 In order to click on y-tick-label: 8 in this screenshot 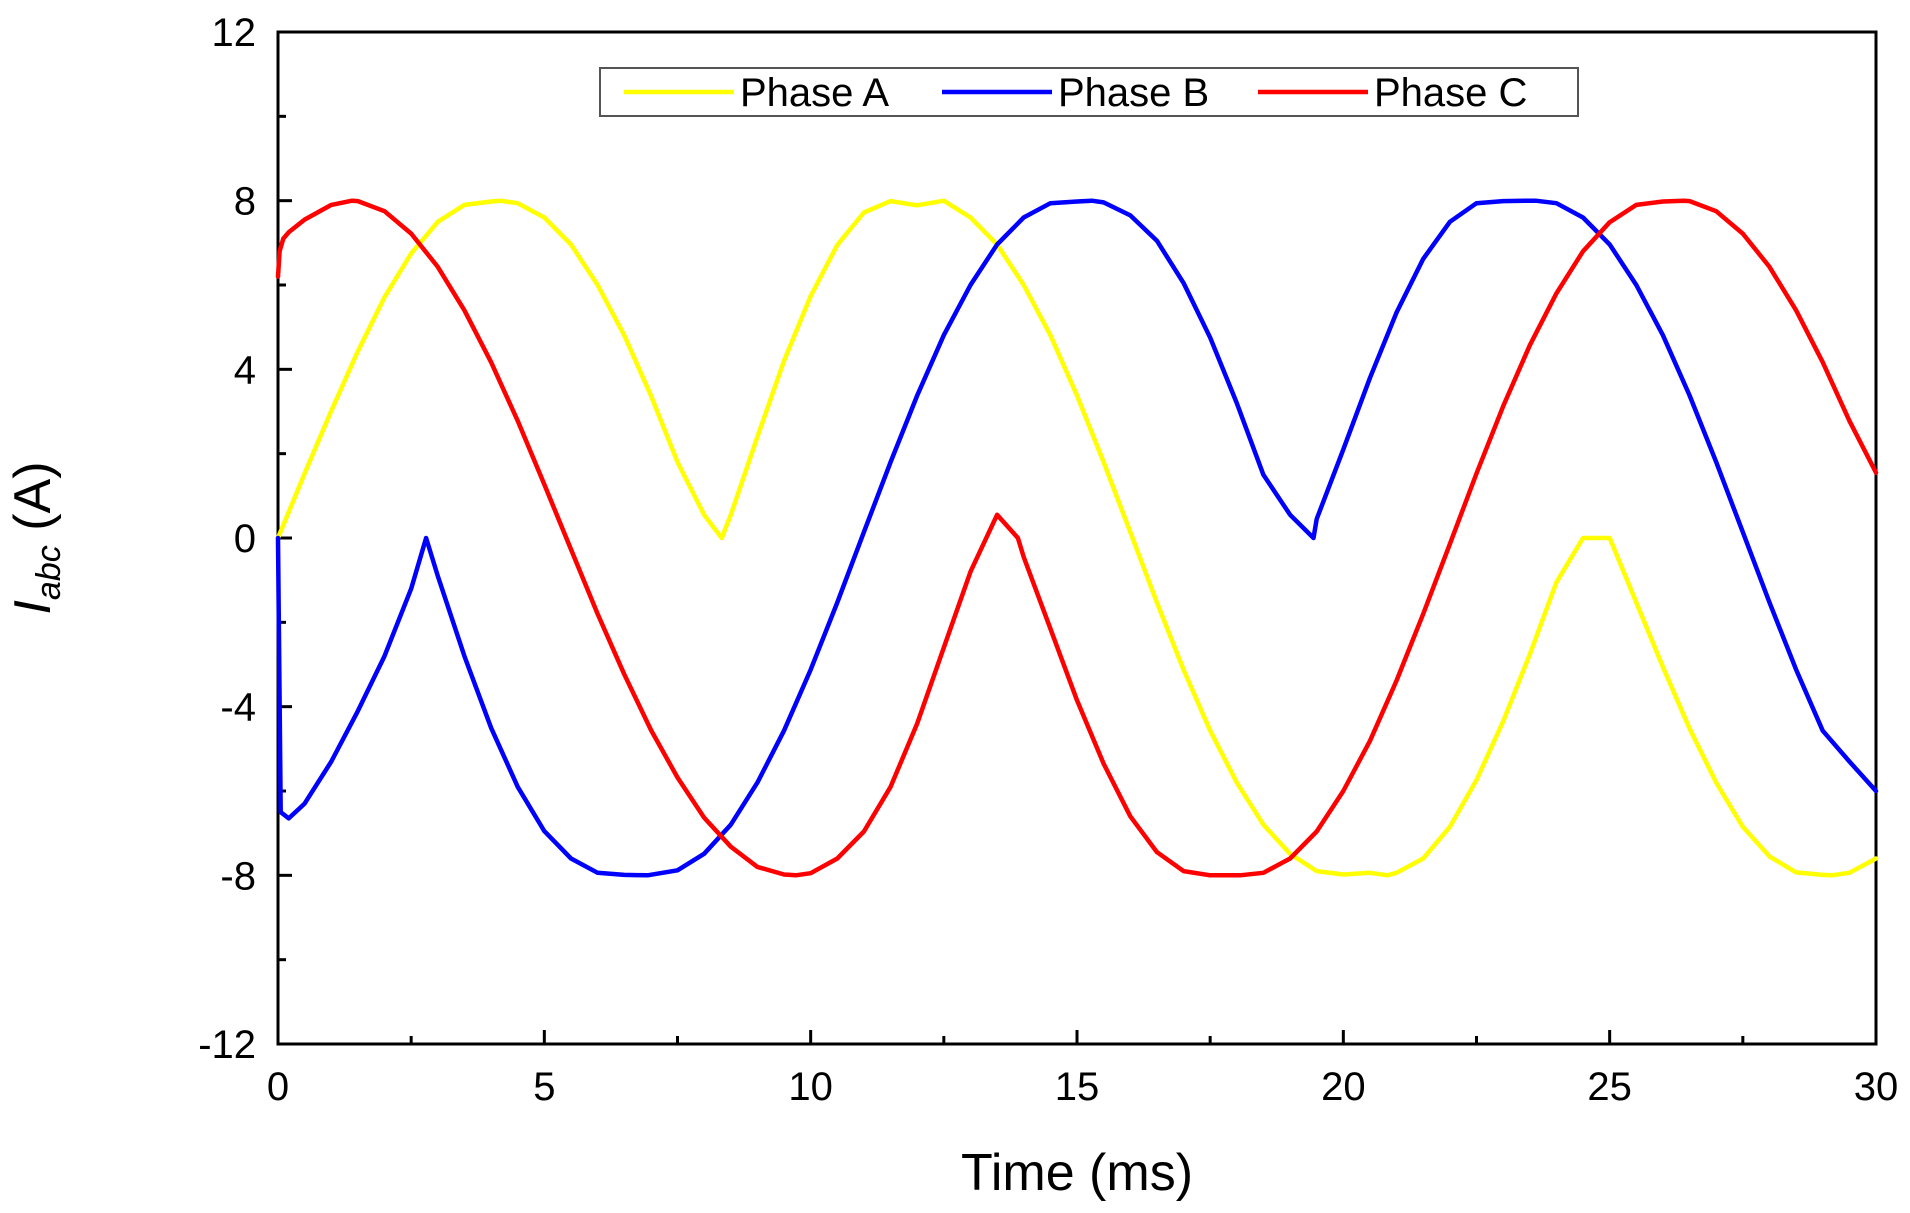, I will do `click(245, 202)`.